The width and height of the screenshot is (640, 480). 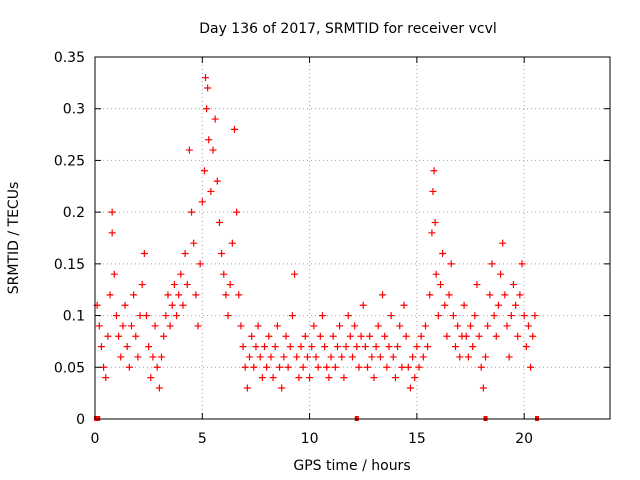 I want to click on y-tick-label: 0.25, so click(x=69, y=161).